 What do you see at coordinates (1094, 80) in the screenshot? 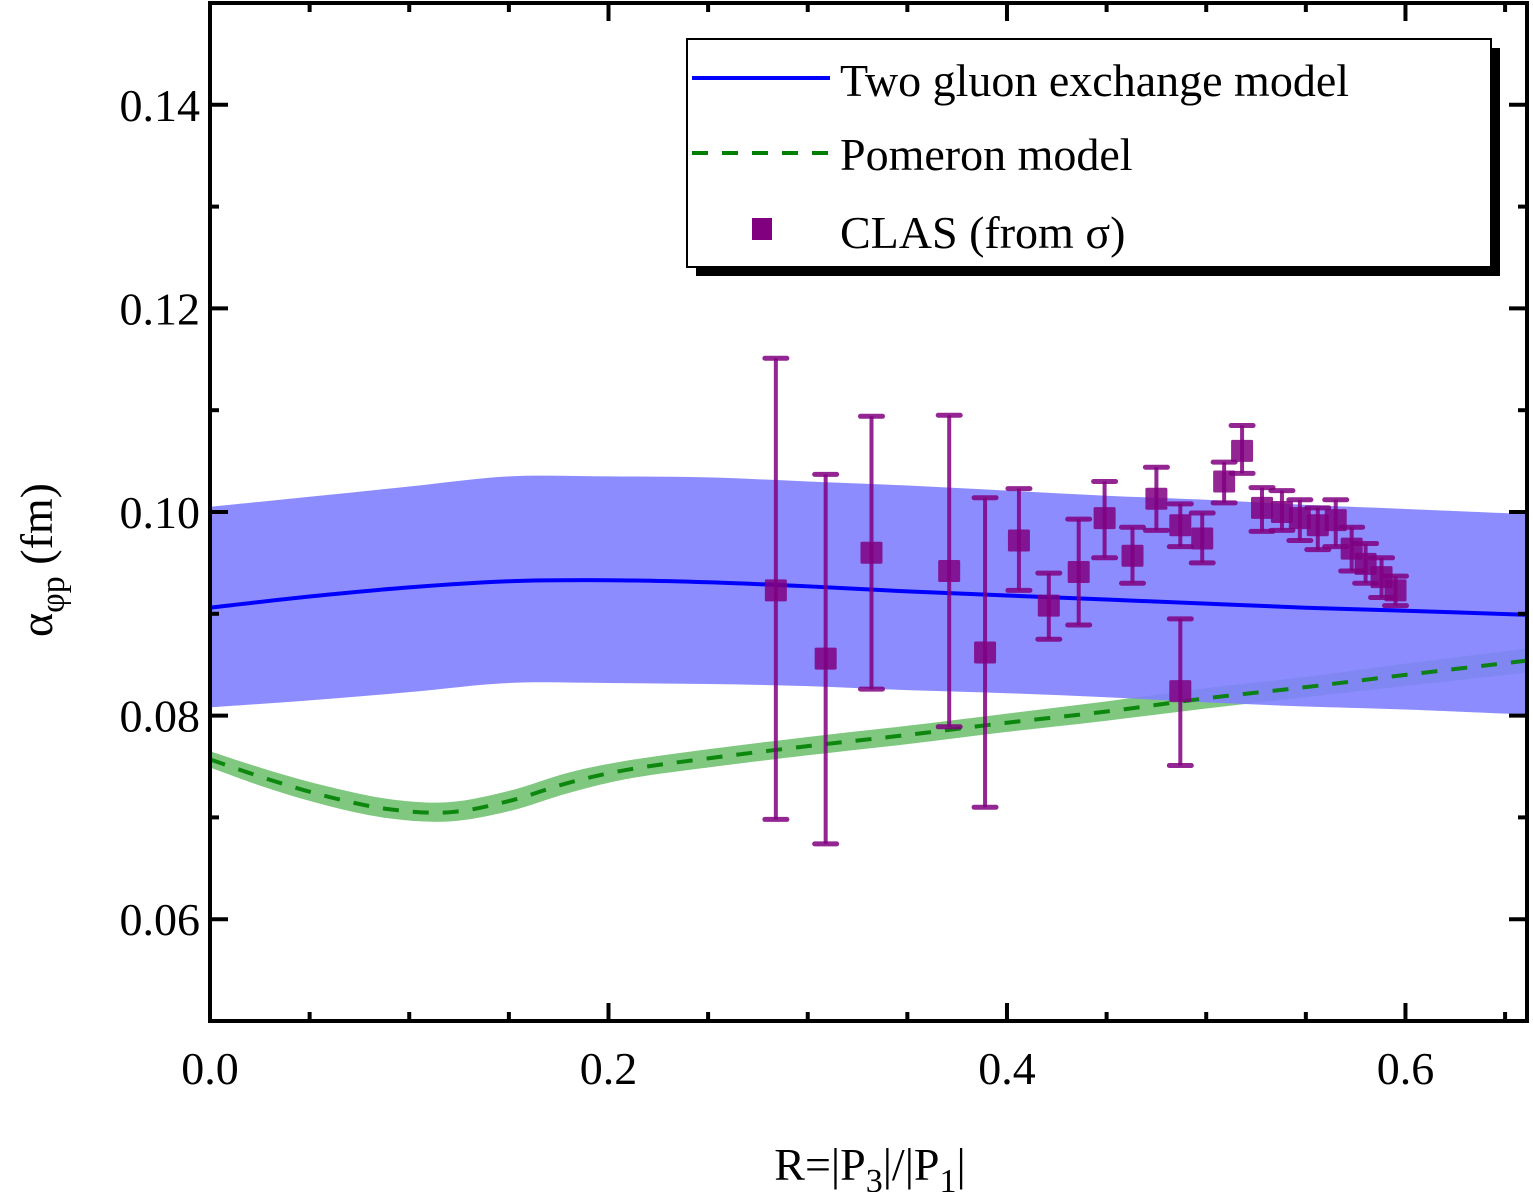
I see `legend-label-two-gluon: Two gluon exchange model` at bounding box center [1094, 80].